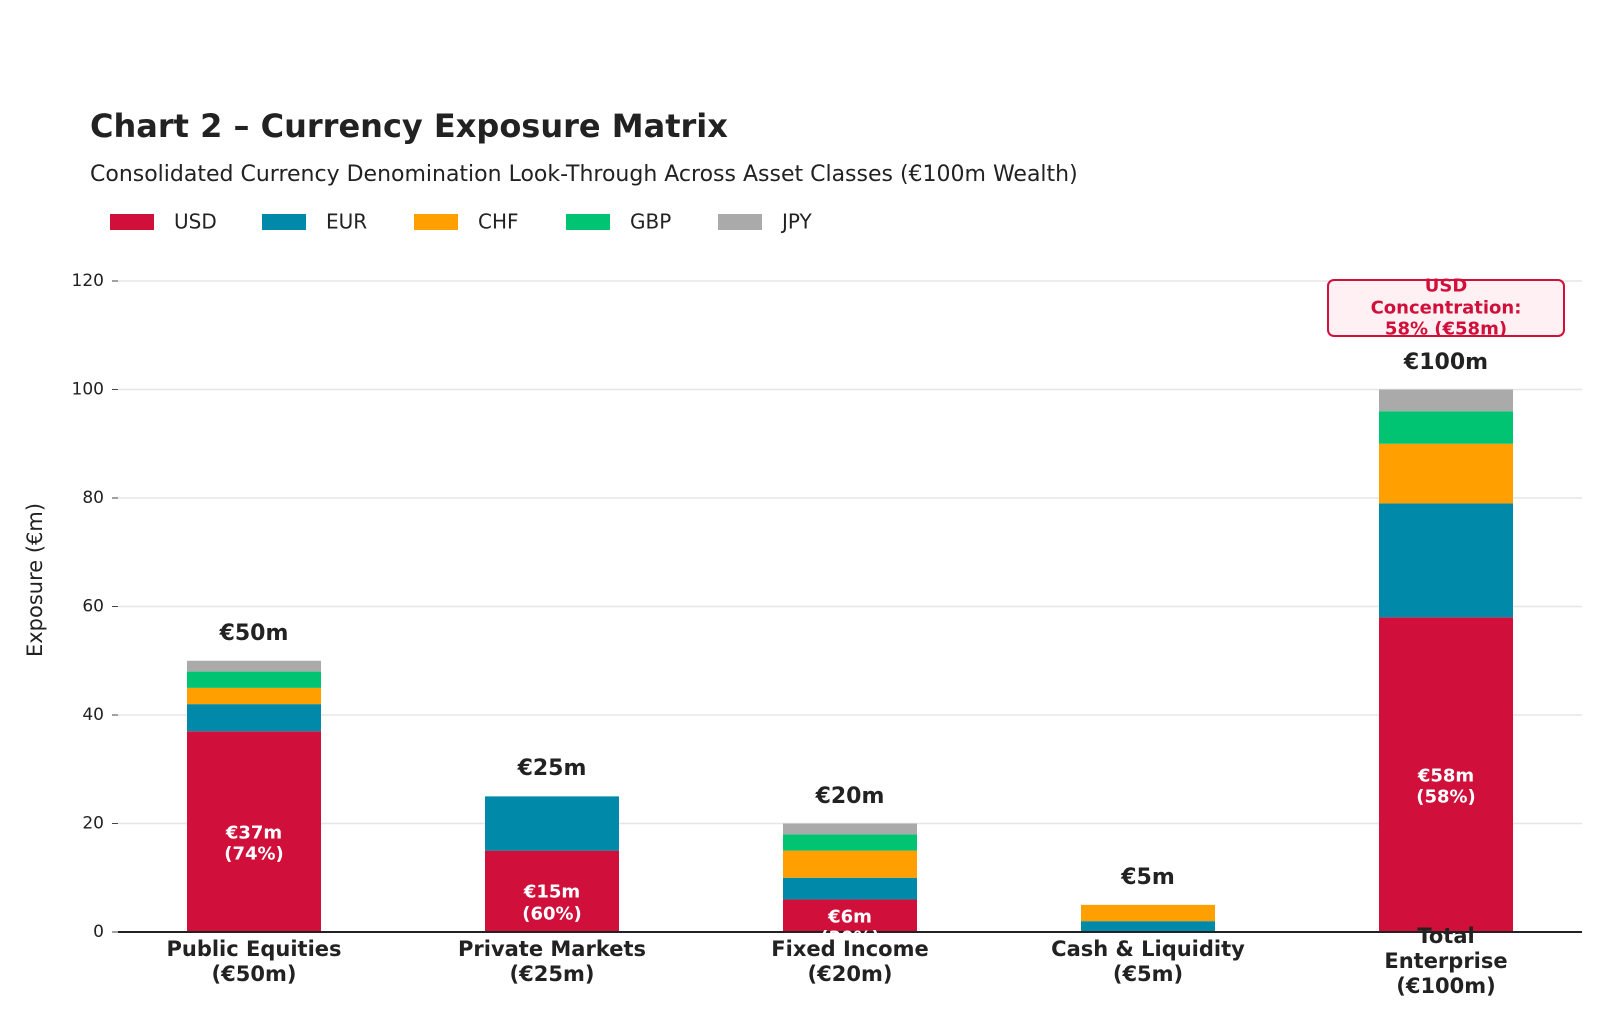 The image size is (1600, 1011). I want to click on value-label: €37m (74%), so click(254, 843).